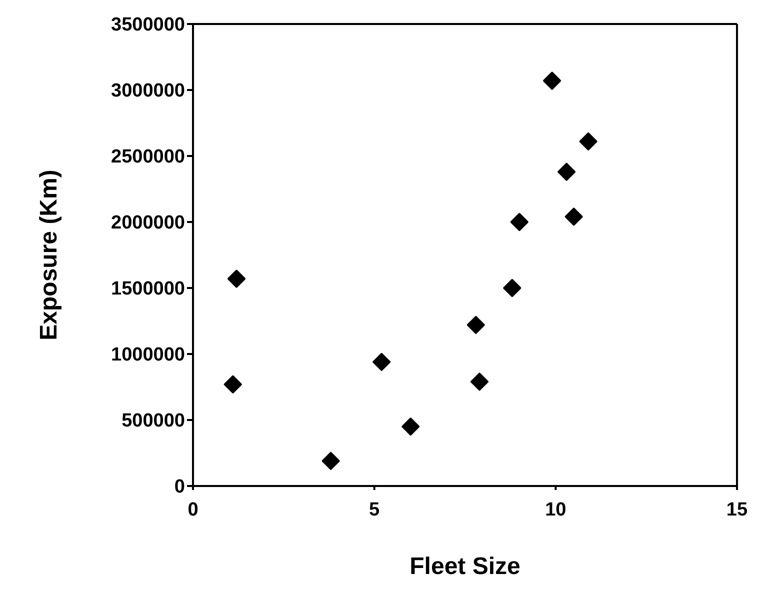 This screenshot has height=592, width=758. I want to click on y-tick-label: 0, so click(179, 487).